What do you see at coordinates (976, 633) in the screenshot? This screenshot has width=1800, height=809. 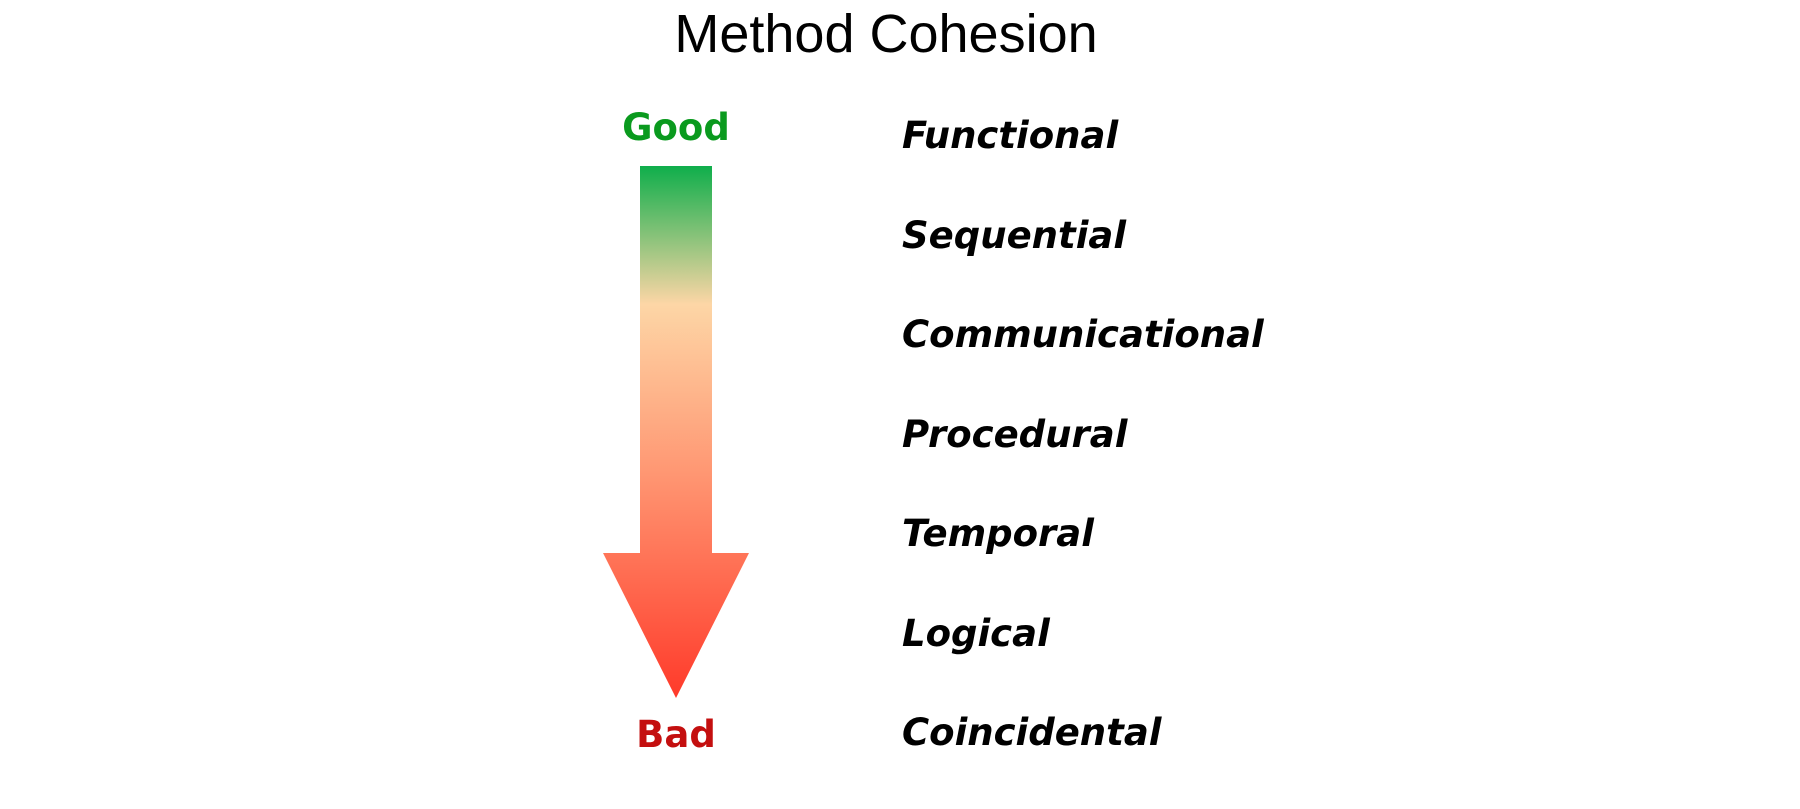 I see `level-logical: Logical` at bounding box center [976, 633].